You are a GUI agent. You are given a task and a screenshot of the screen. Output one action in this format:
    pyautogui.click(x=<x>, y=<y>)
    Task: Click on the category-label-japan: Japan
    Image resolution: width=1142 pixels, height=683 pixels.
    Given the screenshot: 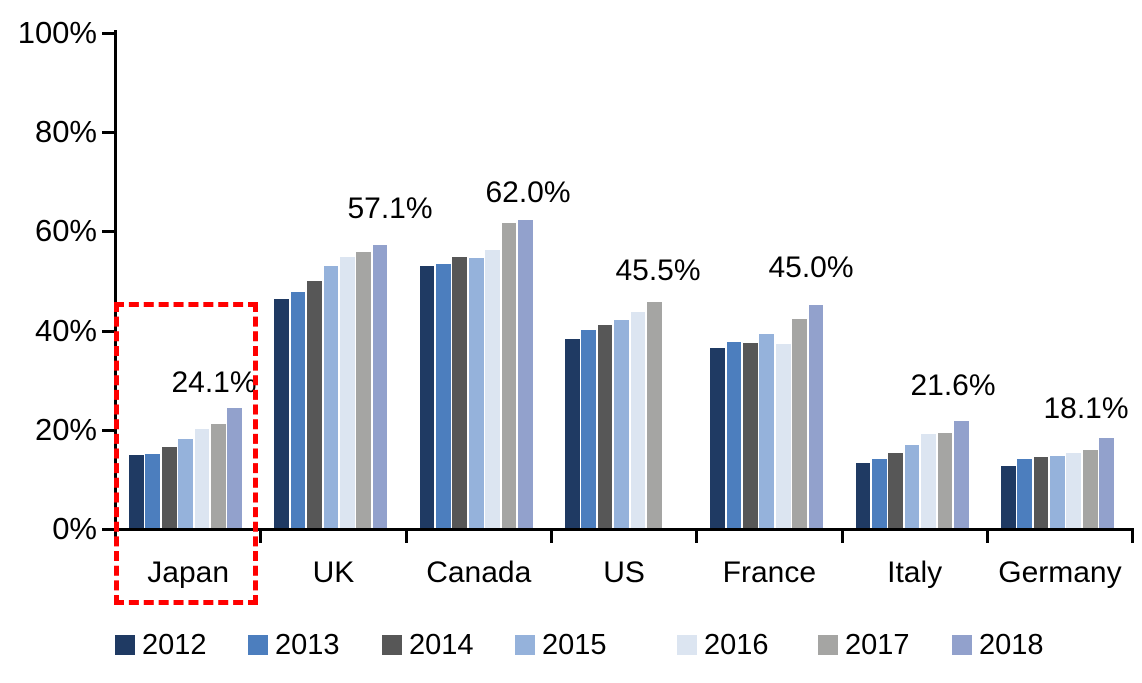 What is the action you would take?
    pyautogui.click(x=188, y=572)
    